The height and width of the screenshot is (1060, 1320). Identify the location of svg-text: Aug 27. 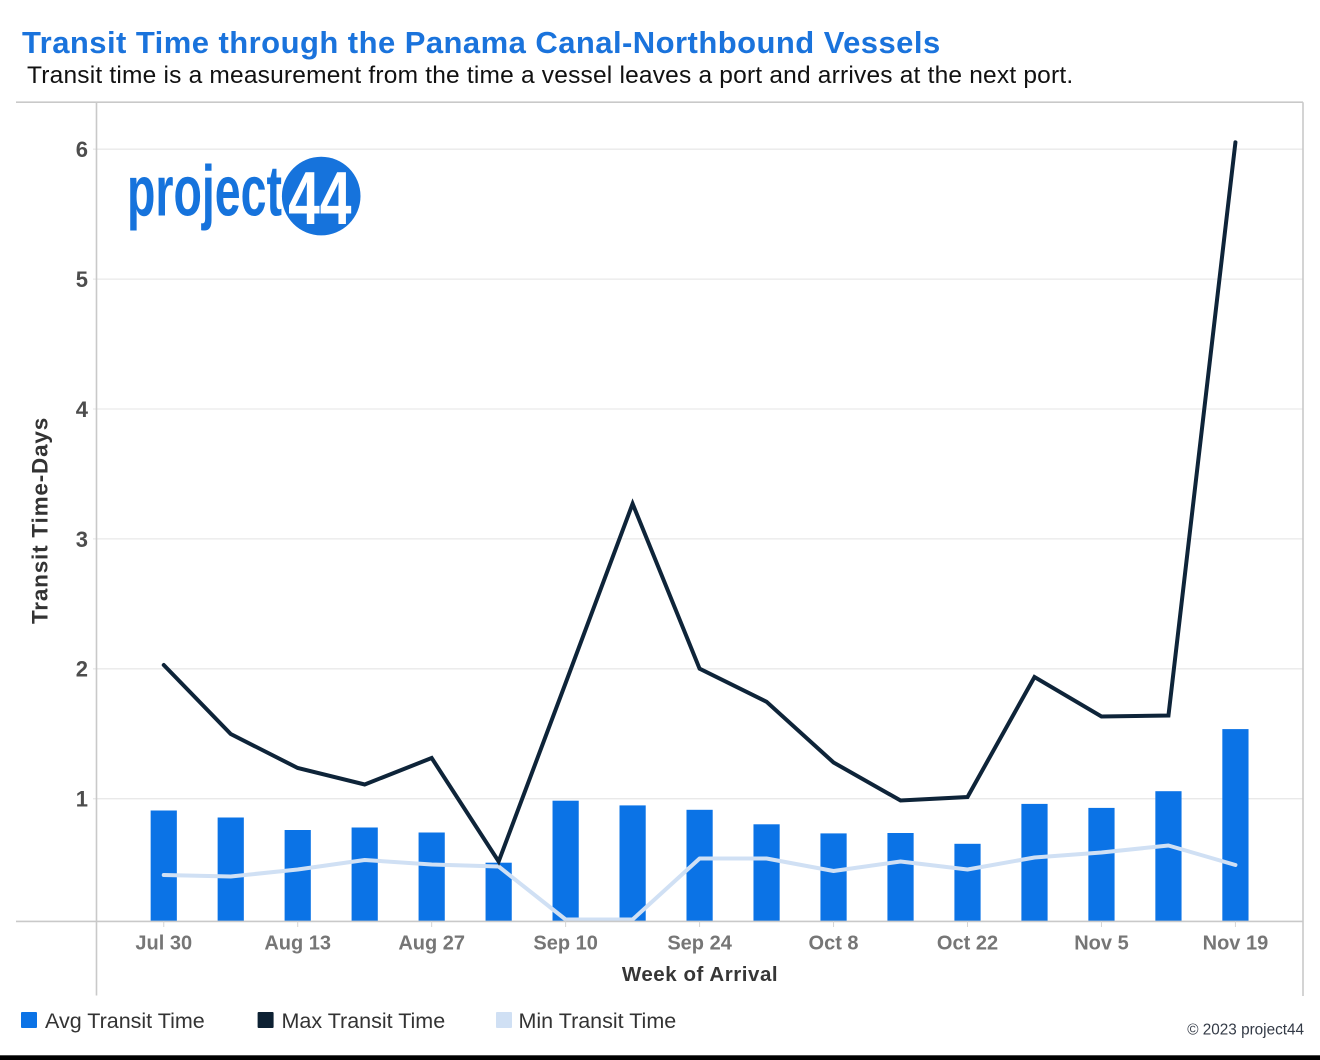
(431, 944).